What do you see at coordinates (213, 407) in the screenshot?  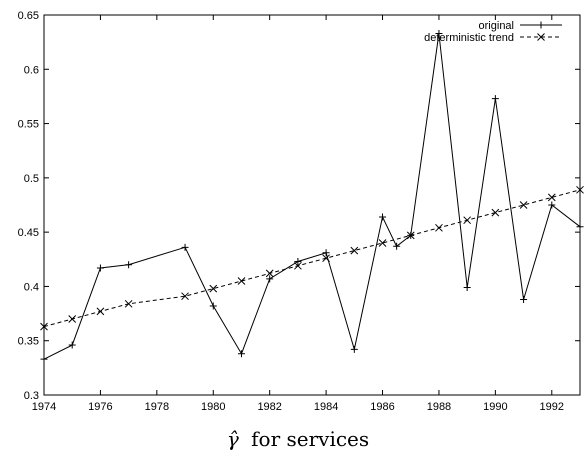 I see `x-tick-label: 1980` at bounding box center [213, 407].